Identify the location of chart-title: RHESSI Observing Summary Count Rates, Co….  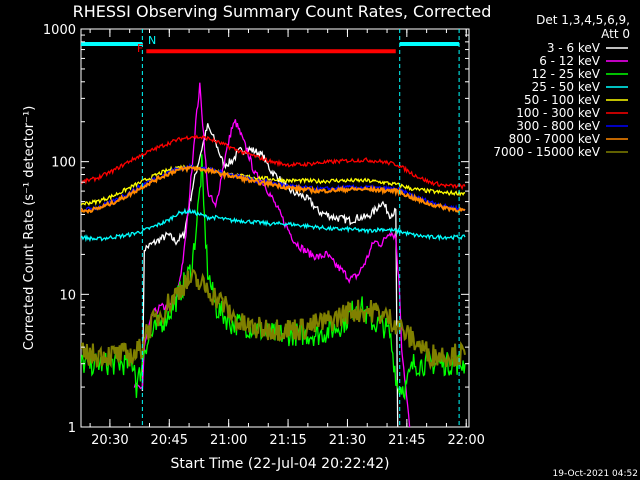
(282, 11).